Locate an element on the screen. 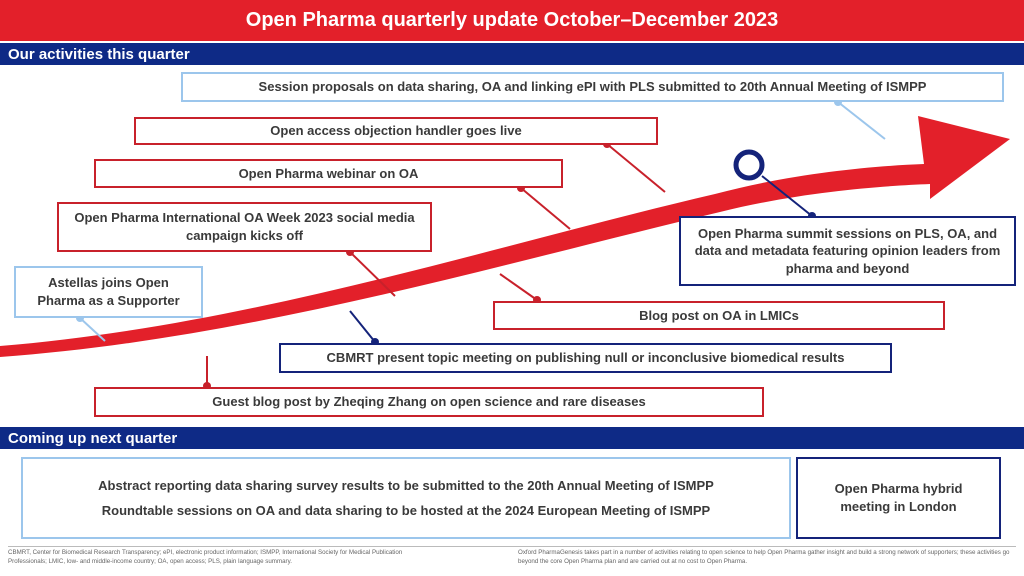 The width and height of the screenshot is (1024, 576). section-header-activities: Our activities this quarter is located at coordinates (512, 54).